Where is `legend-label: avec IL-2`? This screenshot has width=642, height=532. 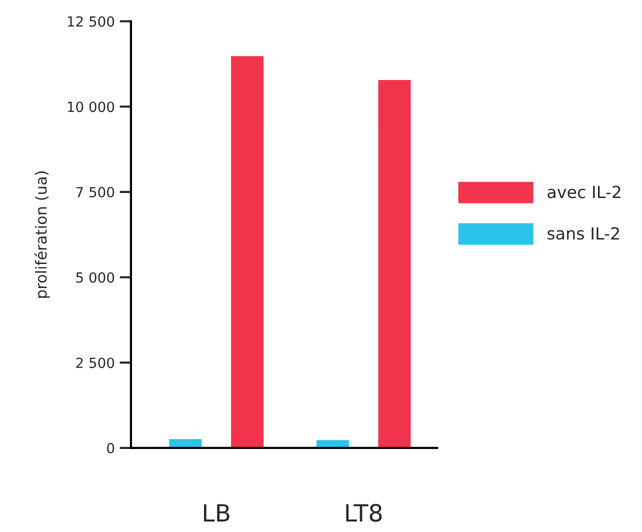
legend-label: avec IL-2 is located at coordinates (584, 192).